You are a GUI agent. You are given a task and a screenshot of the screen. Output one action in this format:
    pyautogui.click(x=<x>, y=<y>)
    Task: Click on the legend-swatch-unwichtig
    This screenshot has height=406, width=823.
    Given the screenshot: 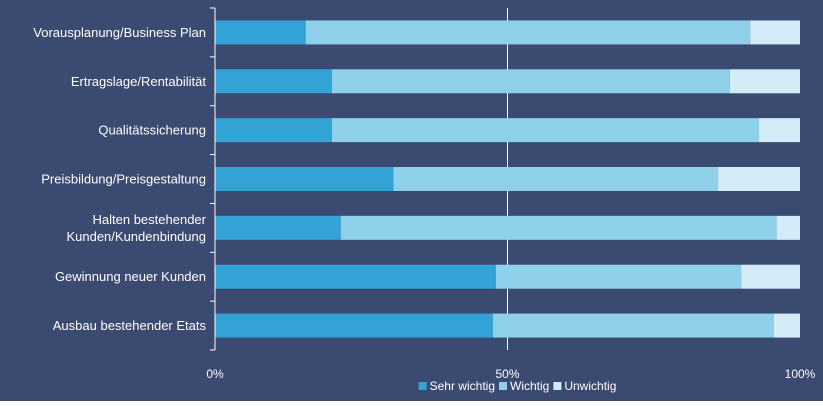 What is the action you would take?
    pyautogui.click(x=557, y=386)
    